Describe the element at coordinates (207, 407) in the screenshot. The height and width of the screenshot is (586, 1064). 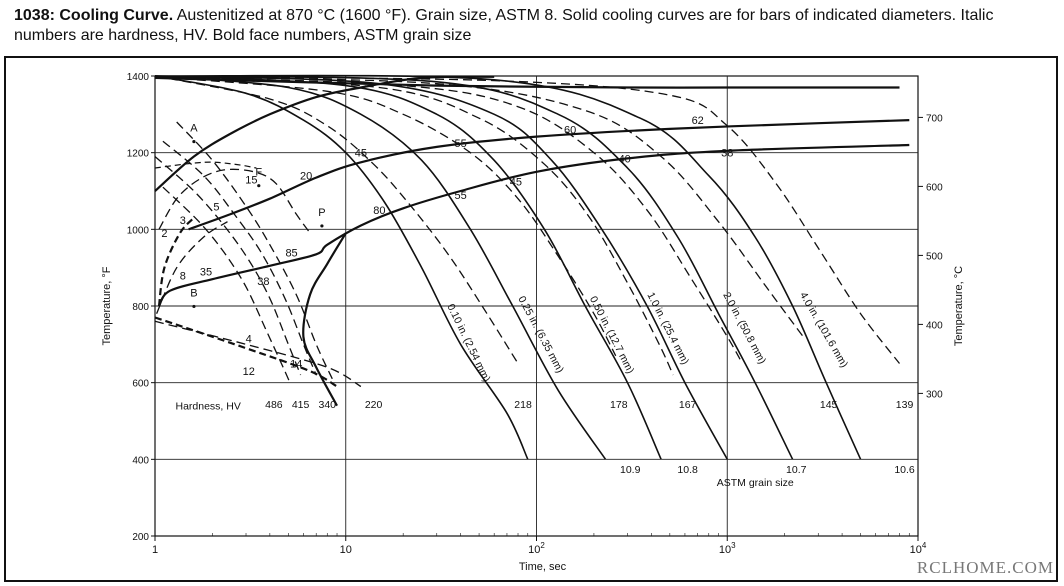
I see `hardness-label: Hardness, HV` at that location.